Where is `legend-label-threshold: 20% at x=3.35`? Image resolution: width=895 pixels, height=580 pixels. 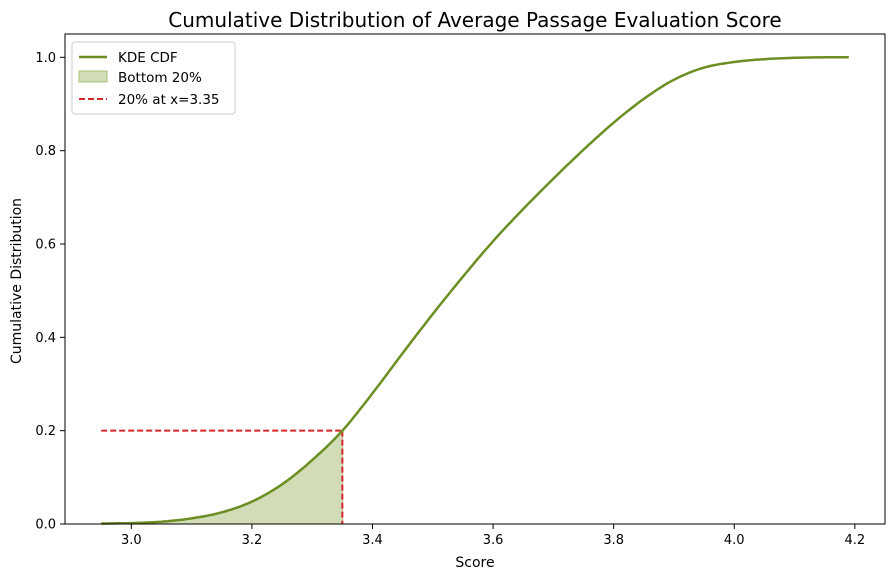 legend-label-threshold: 20% at x=3.35 is located at coordinates (169, 100).